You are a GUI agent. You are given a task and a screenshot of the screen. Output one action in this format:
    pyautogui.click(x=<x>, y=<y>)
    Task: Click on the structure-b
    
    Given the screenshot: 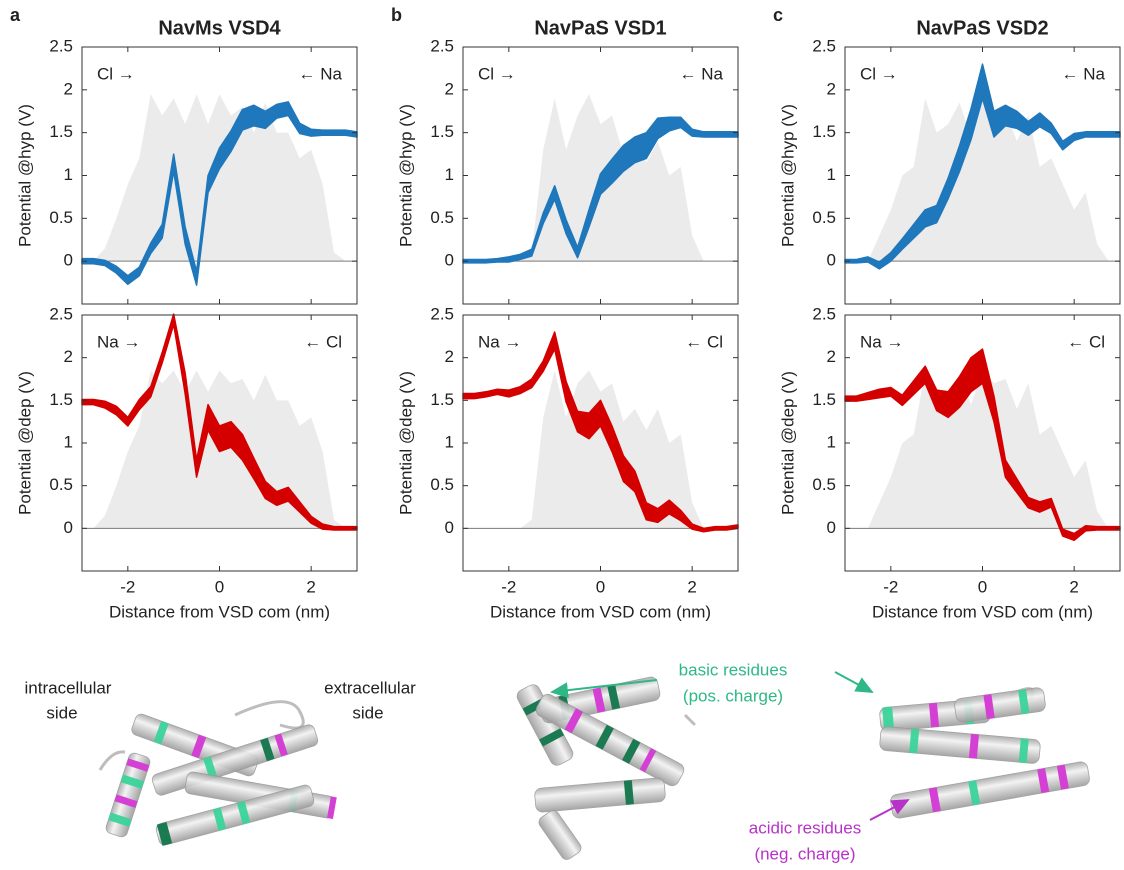 What is the action you would take?
    pyautogui.click(x=606, y=768)
    